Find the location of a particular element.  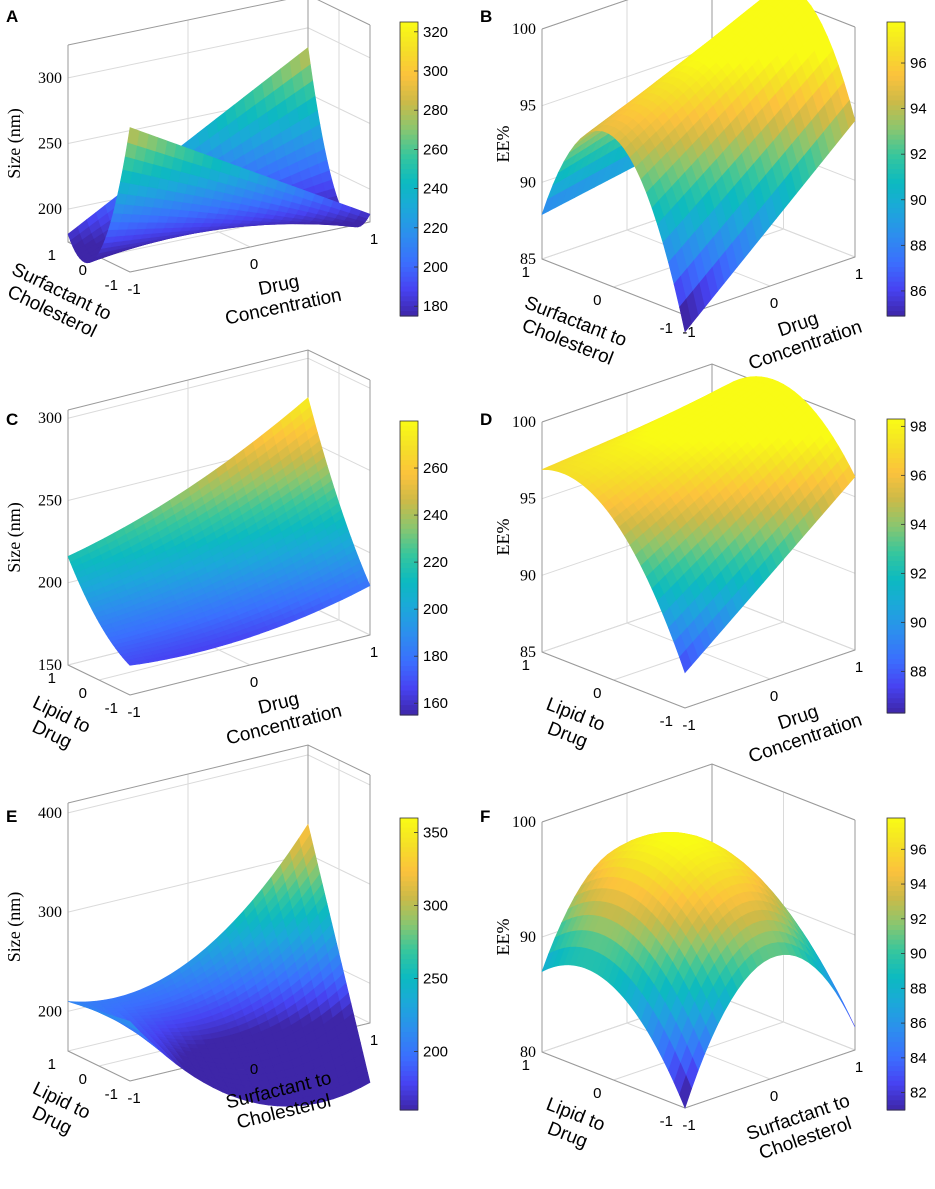

z-tick-label: 100 is located at coordinates (524, 822).